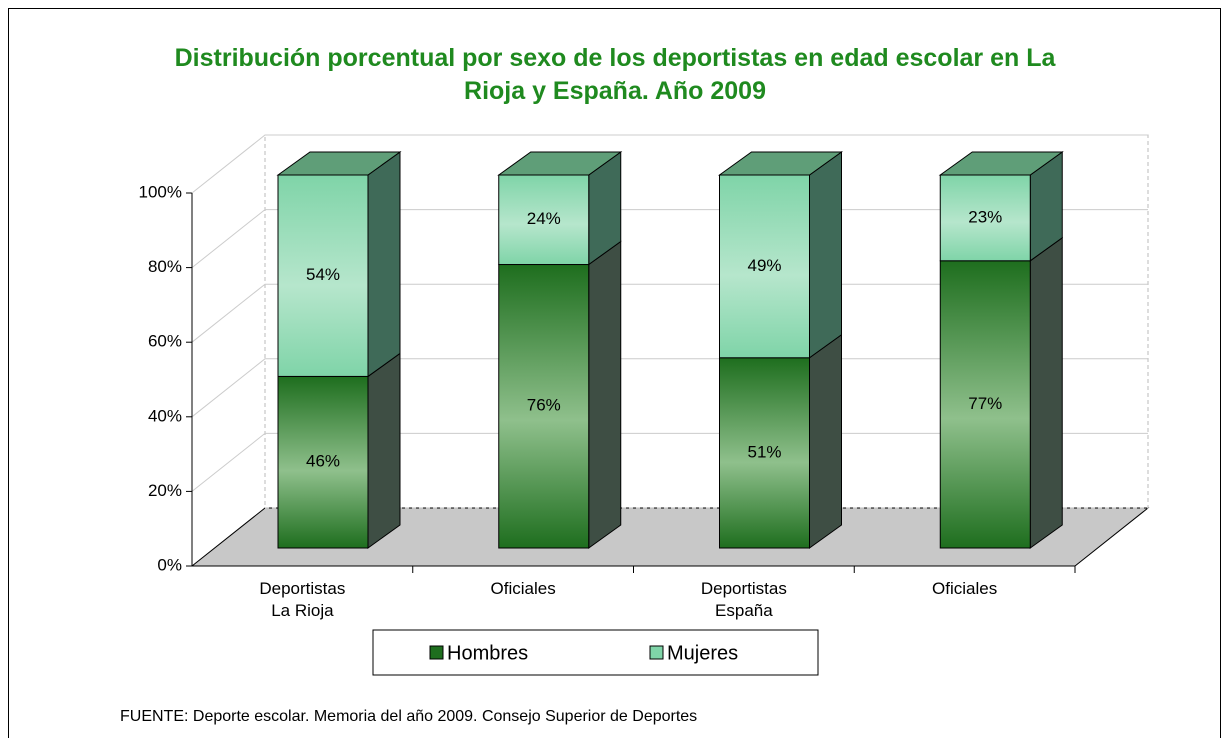  I want to click on data-label: 23%, so click(985, 216).